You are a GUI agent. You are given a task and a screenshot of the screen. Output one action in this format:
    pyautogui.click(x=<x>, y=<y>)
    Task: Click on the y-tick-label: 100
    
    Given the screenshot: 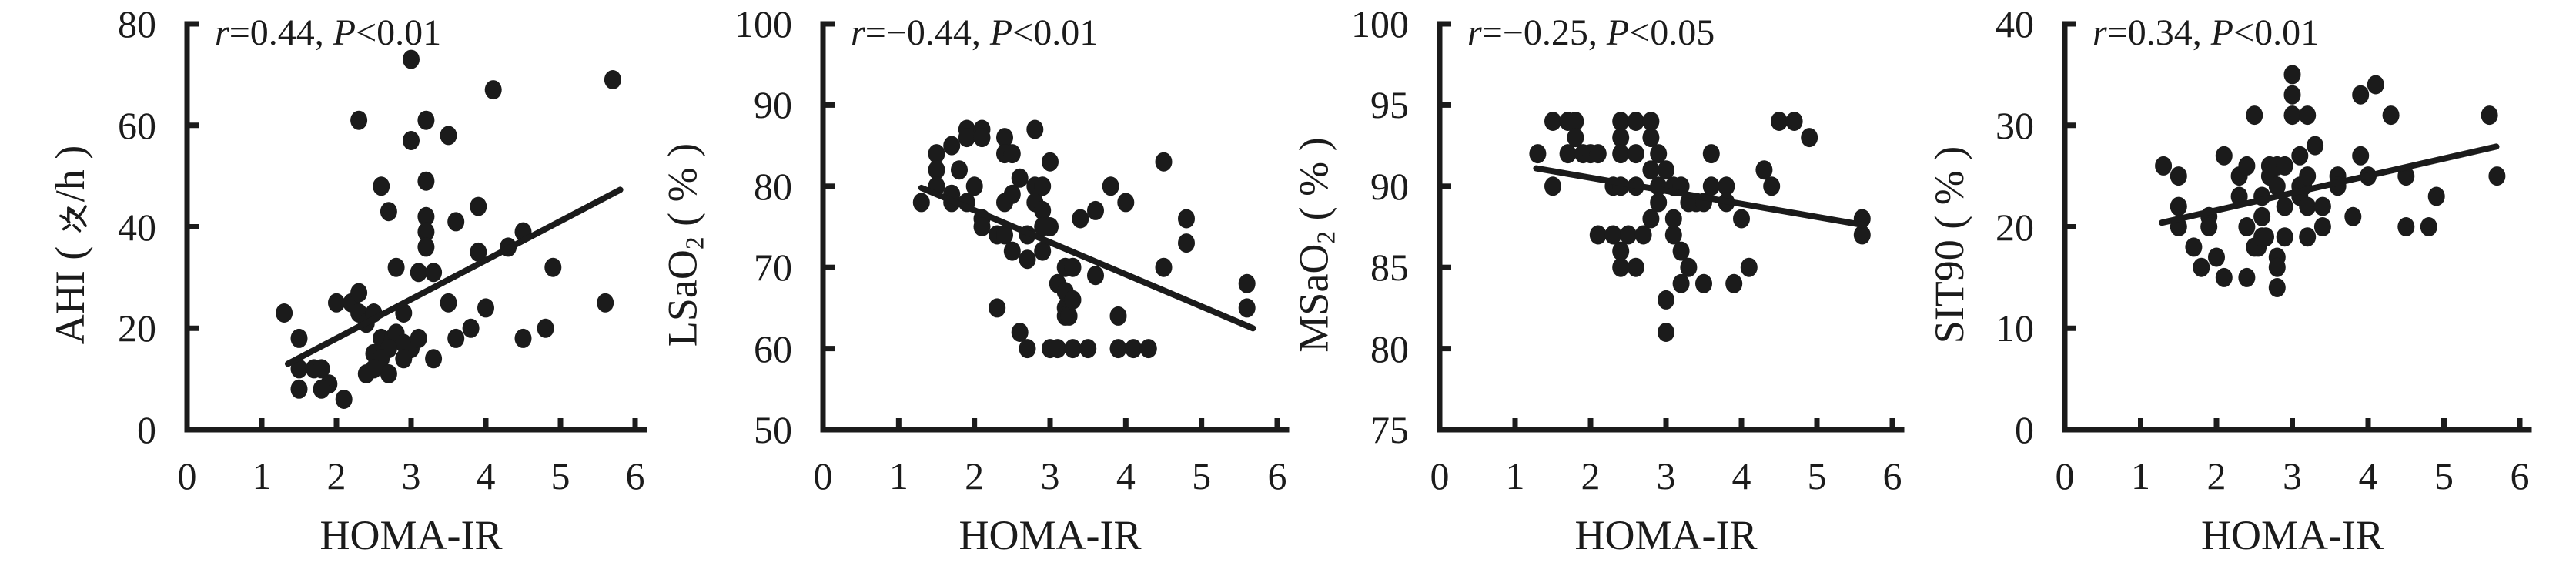 What is the action you would take?
    pyautogui.click(x=1380, y=23)
    